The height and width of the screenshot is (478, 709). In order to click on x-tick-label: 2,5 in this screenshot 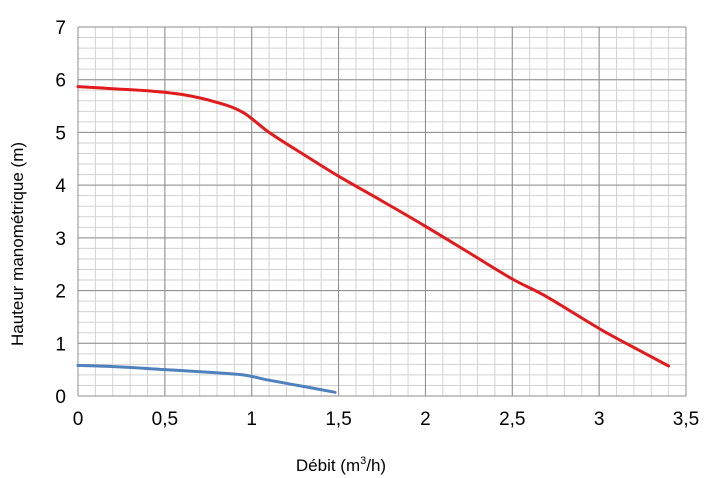, I will do `click(512, 419)`.